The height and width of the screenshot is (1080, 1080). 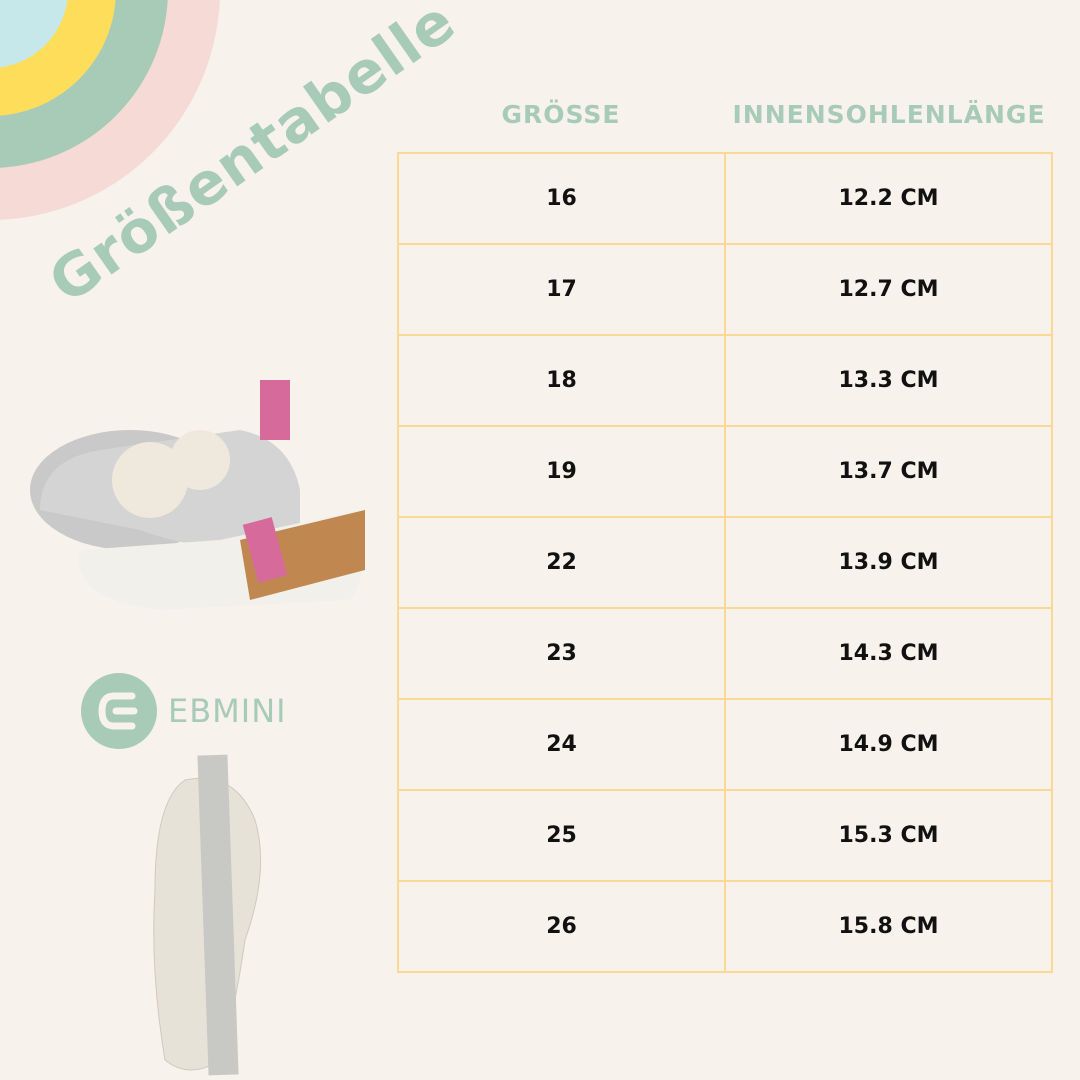 What do you see at coordinates (561, 926) in the screenshot?
I see `size-cell: 26` at bounding box center [561, 926].